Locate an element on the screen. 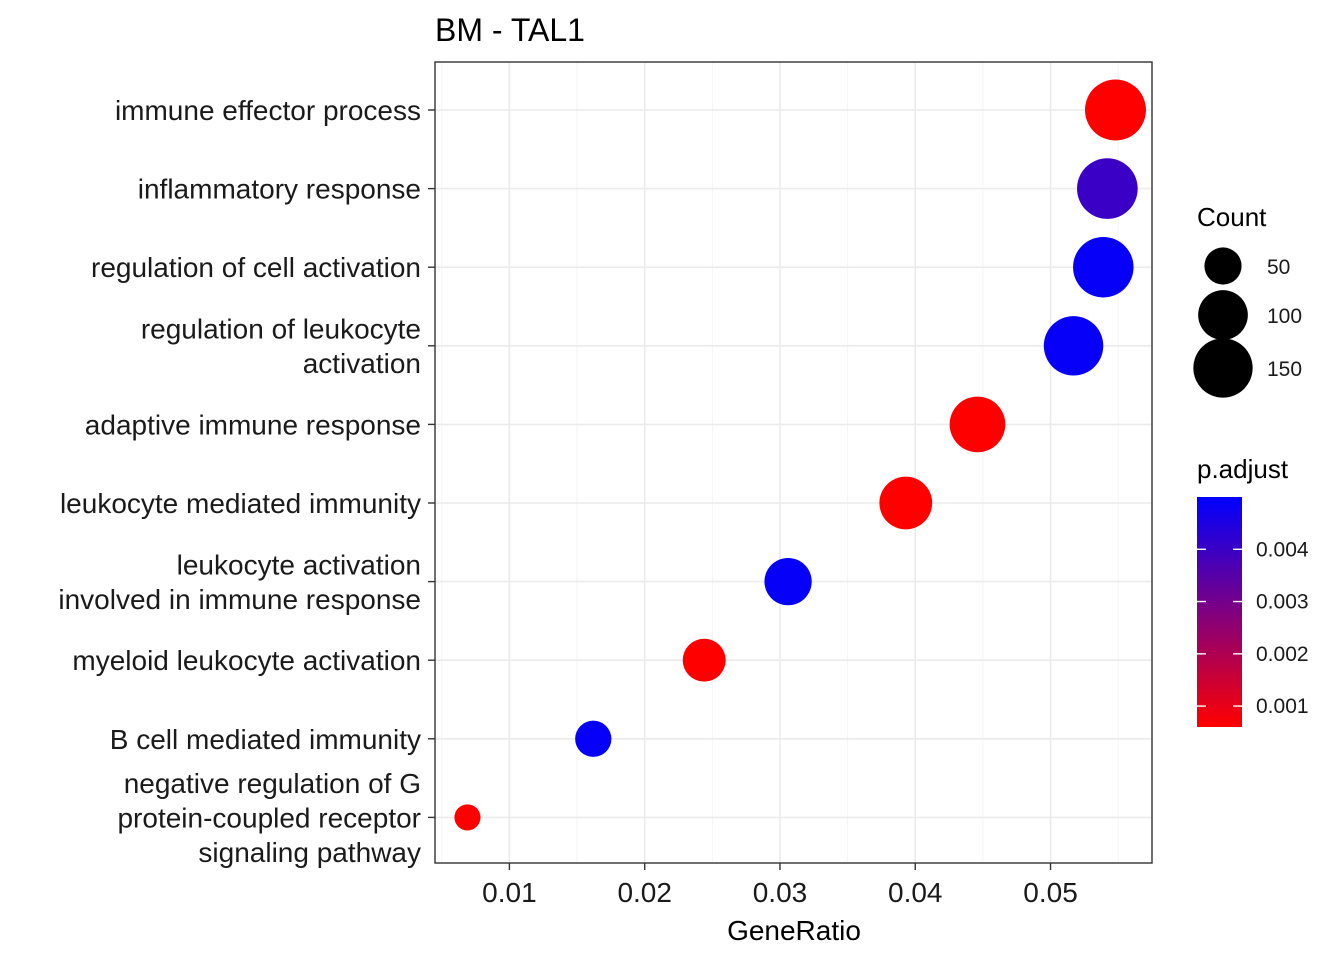 This screenshot has height=960, width=1344. chart-title: BM - TAL1 is located at coordinates (510, 30).